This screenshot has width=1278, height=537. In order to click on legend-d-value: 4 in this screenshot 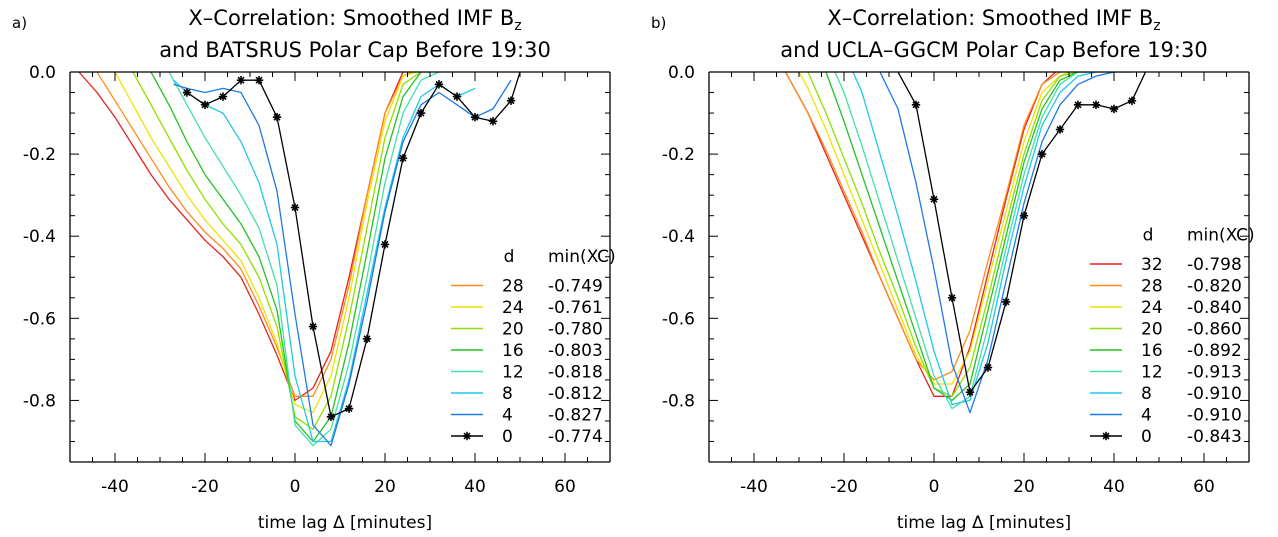, I will do `click(1146, 416)`.